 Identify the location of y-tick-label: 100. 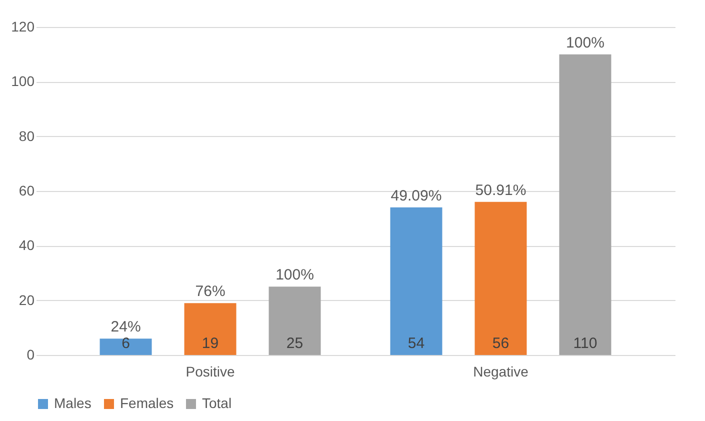
(23, 81).